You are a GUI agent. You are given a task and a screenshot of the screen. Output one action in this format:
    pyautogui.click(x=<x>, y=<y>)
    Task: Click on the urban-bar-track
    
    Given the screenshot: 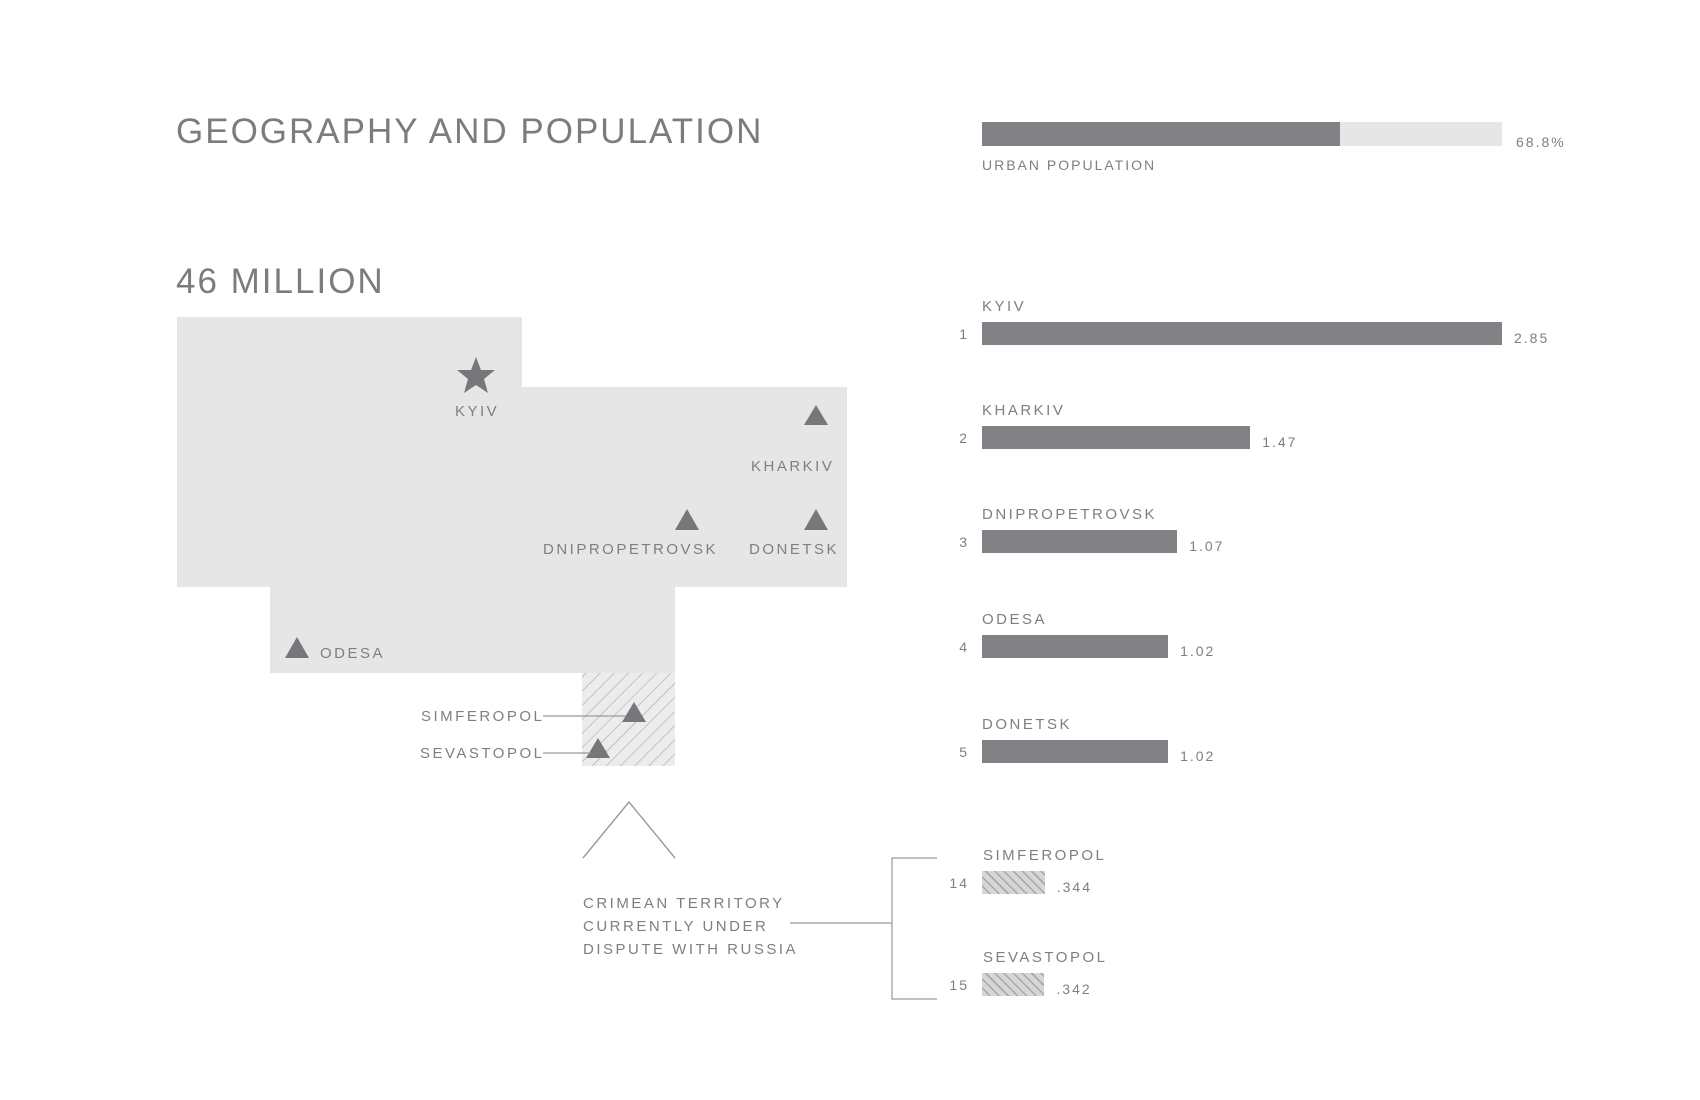 What is the action you would take?
    pyautogui.click(x=1242, y=134)
    